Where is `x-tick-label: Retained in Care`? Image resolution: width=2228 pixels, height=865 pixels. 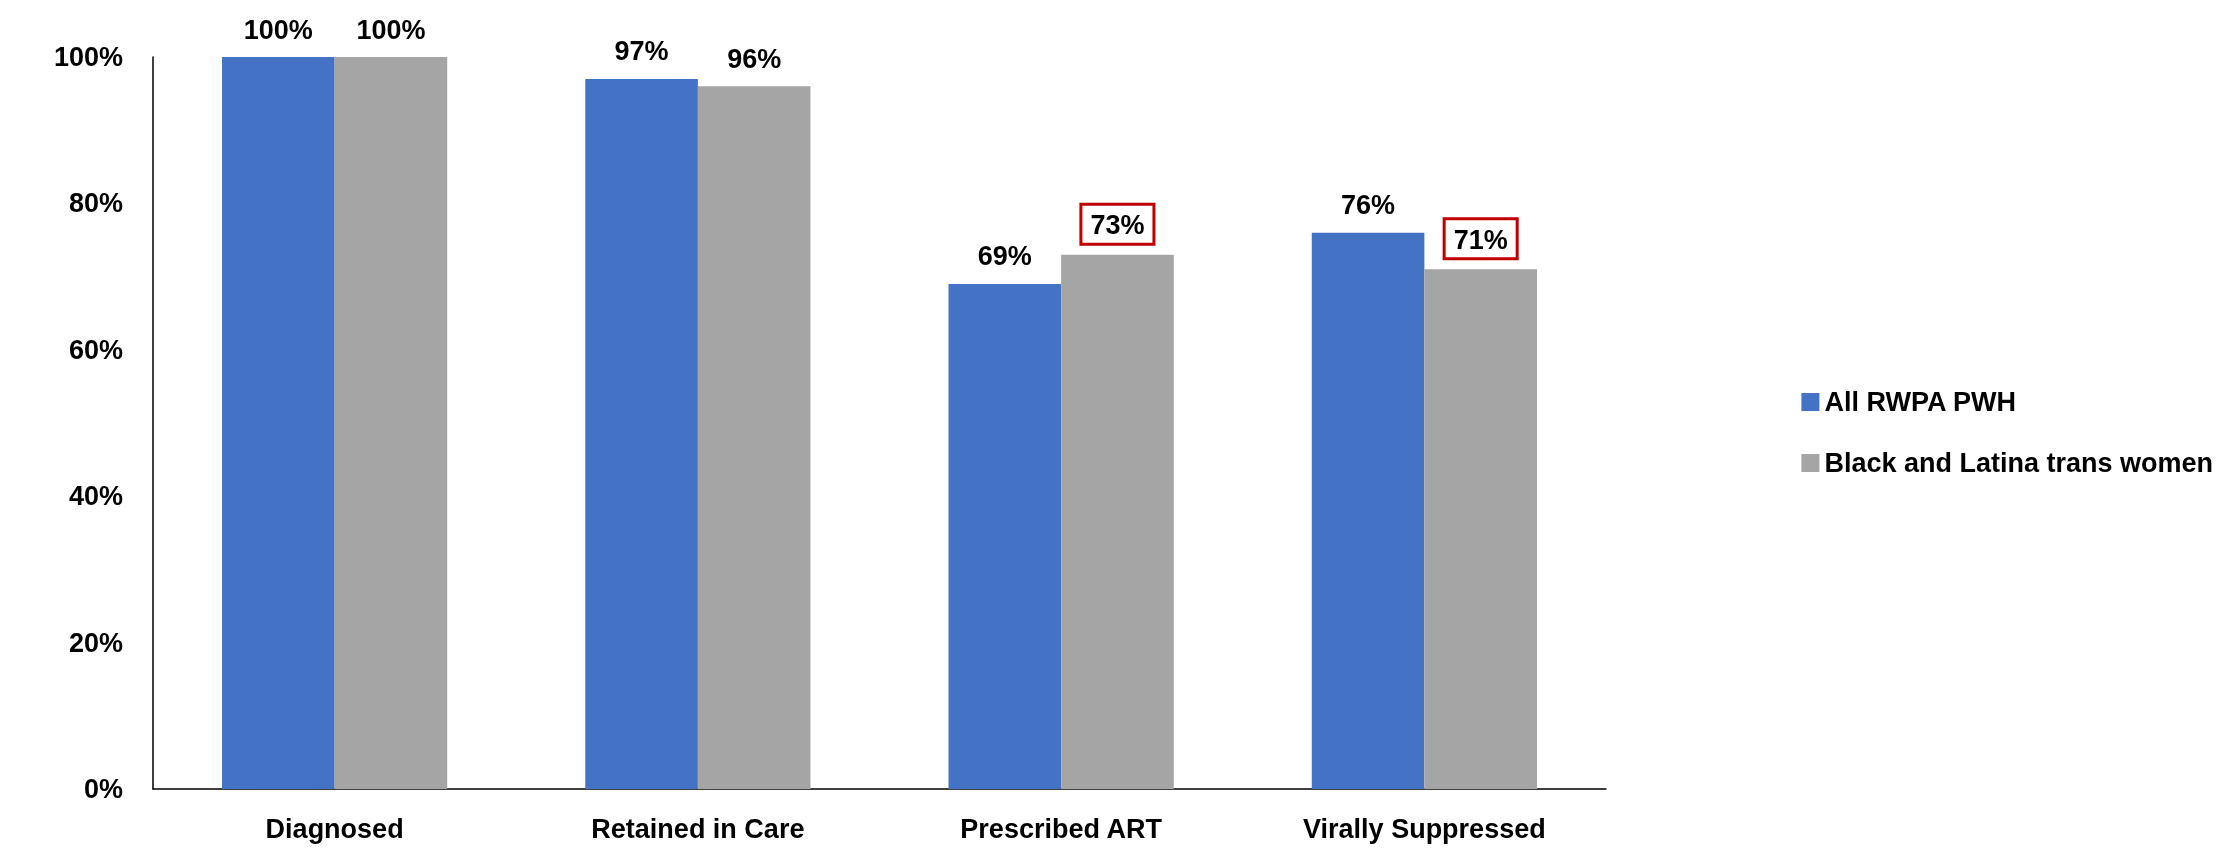
x-tick-label: Retained in Care is located at coordinates (698, 828).